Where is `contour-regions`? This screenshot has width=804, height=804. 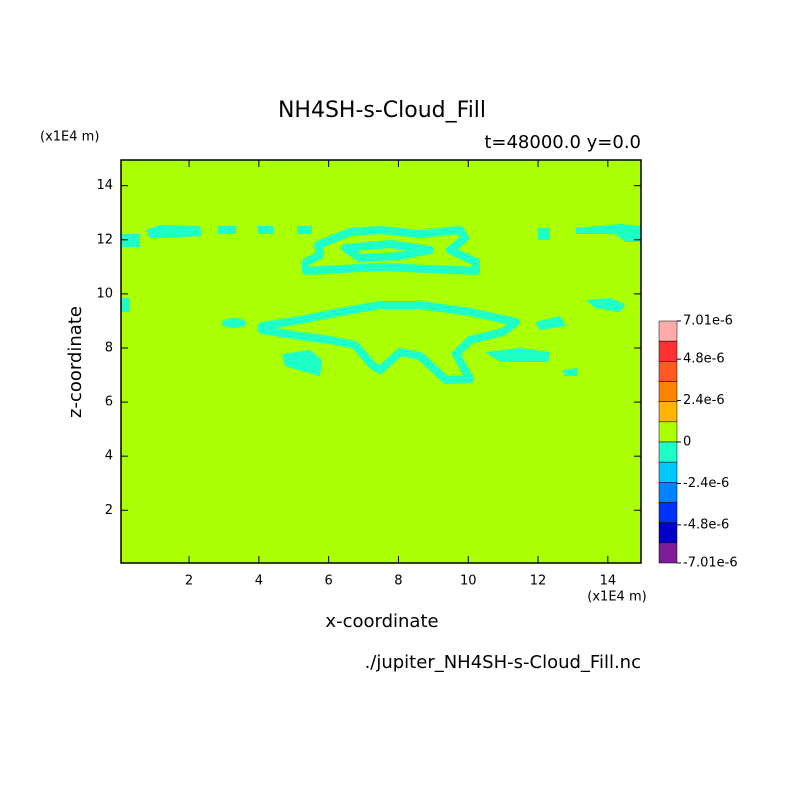 contour-regions is located at coordinates (381, 304).